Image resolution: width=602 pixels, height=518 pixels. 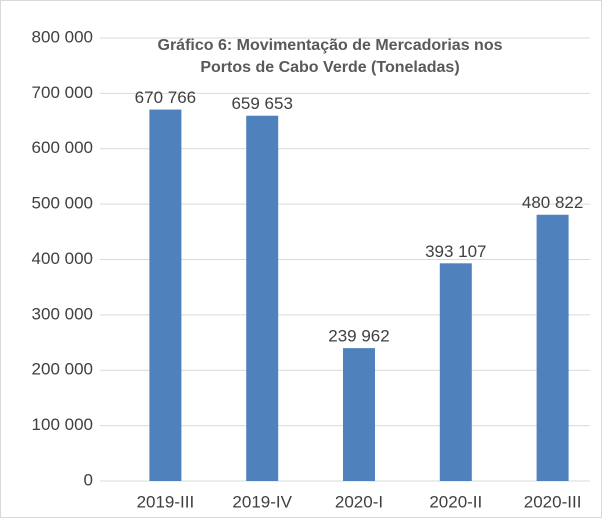 I want to click on data-label: 659 653, so click(x=261, y=103).